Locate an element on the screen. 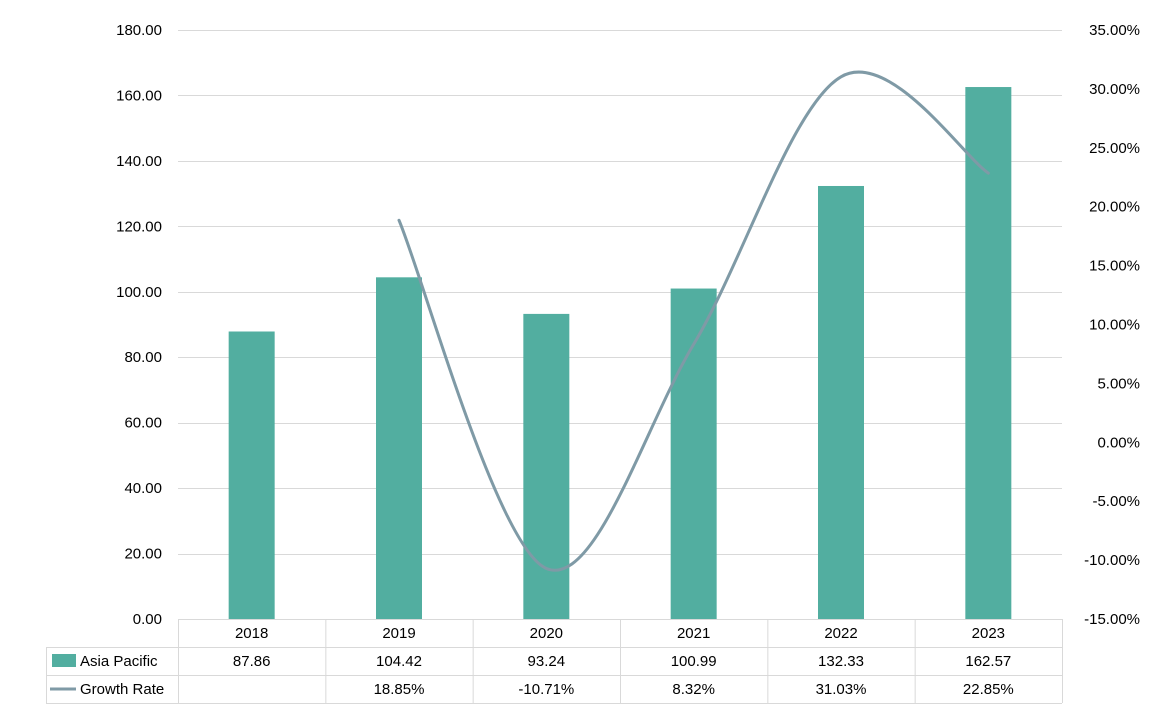  bar-2021 is located at coordinates (693, 453).